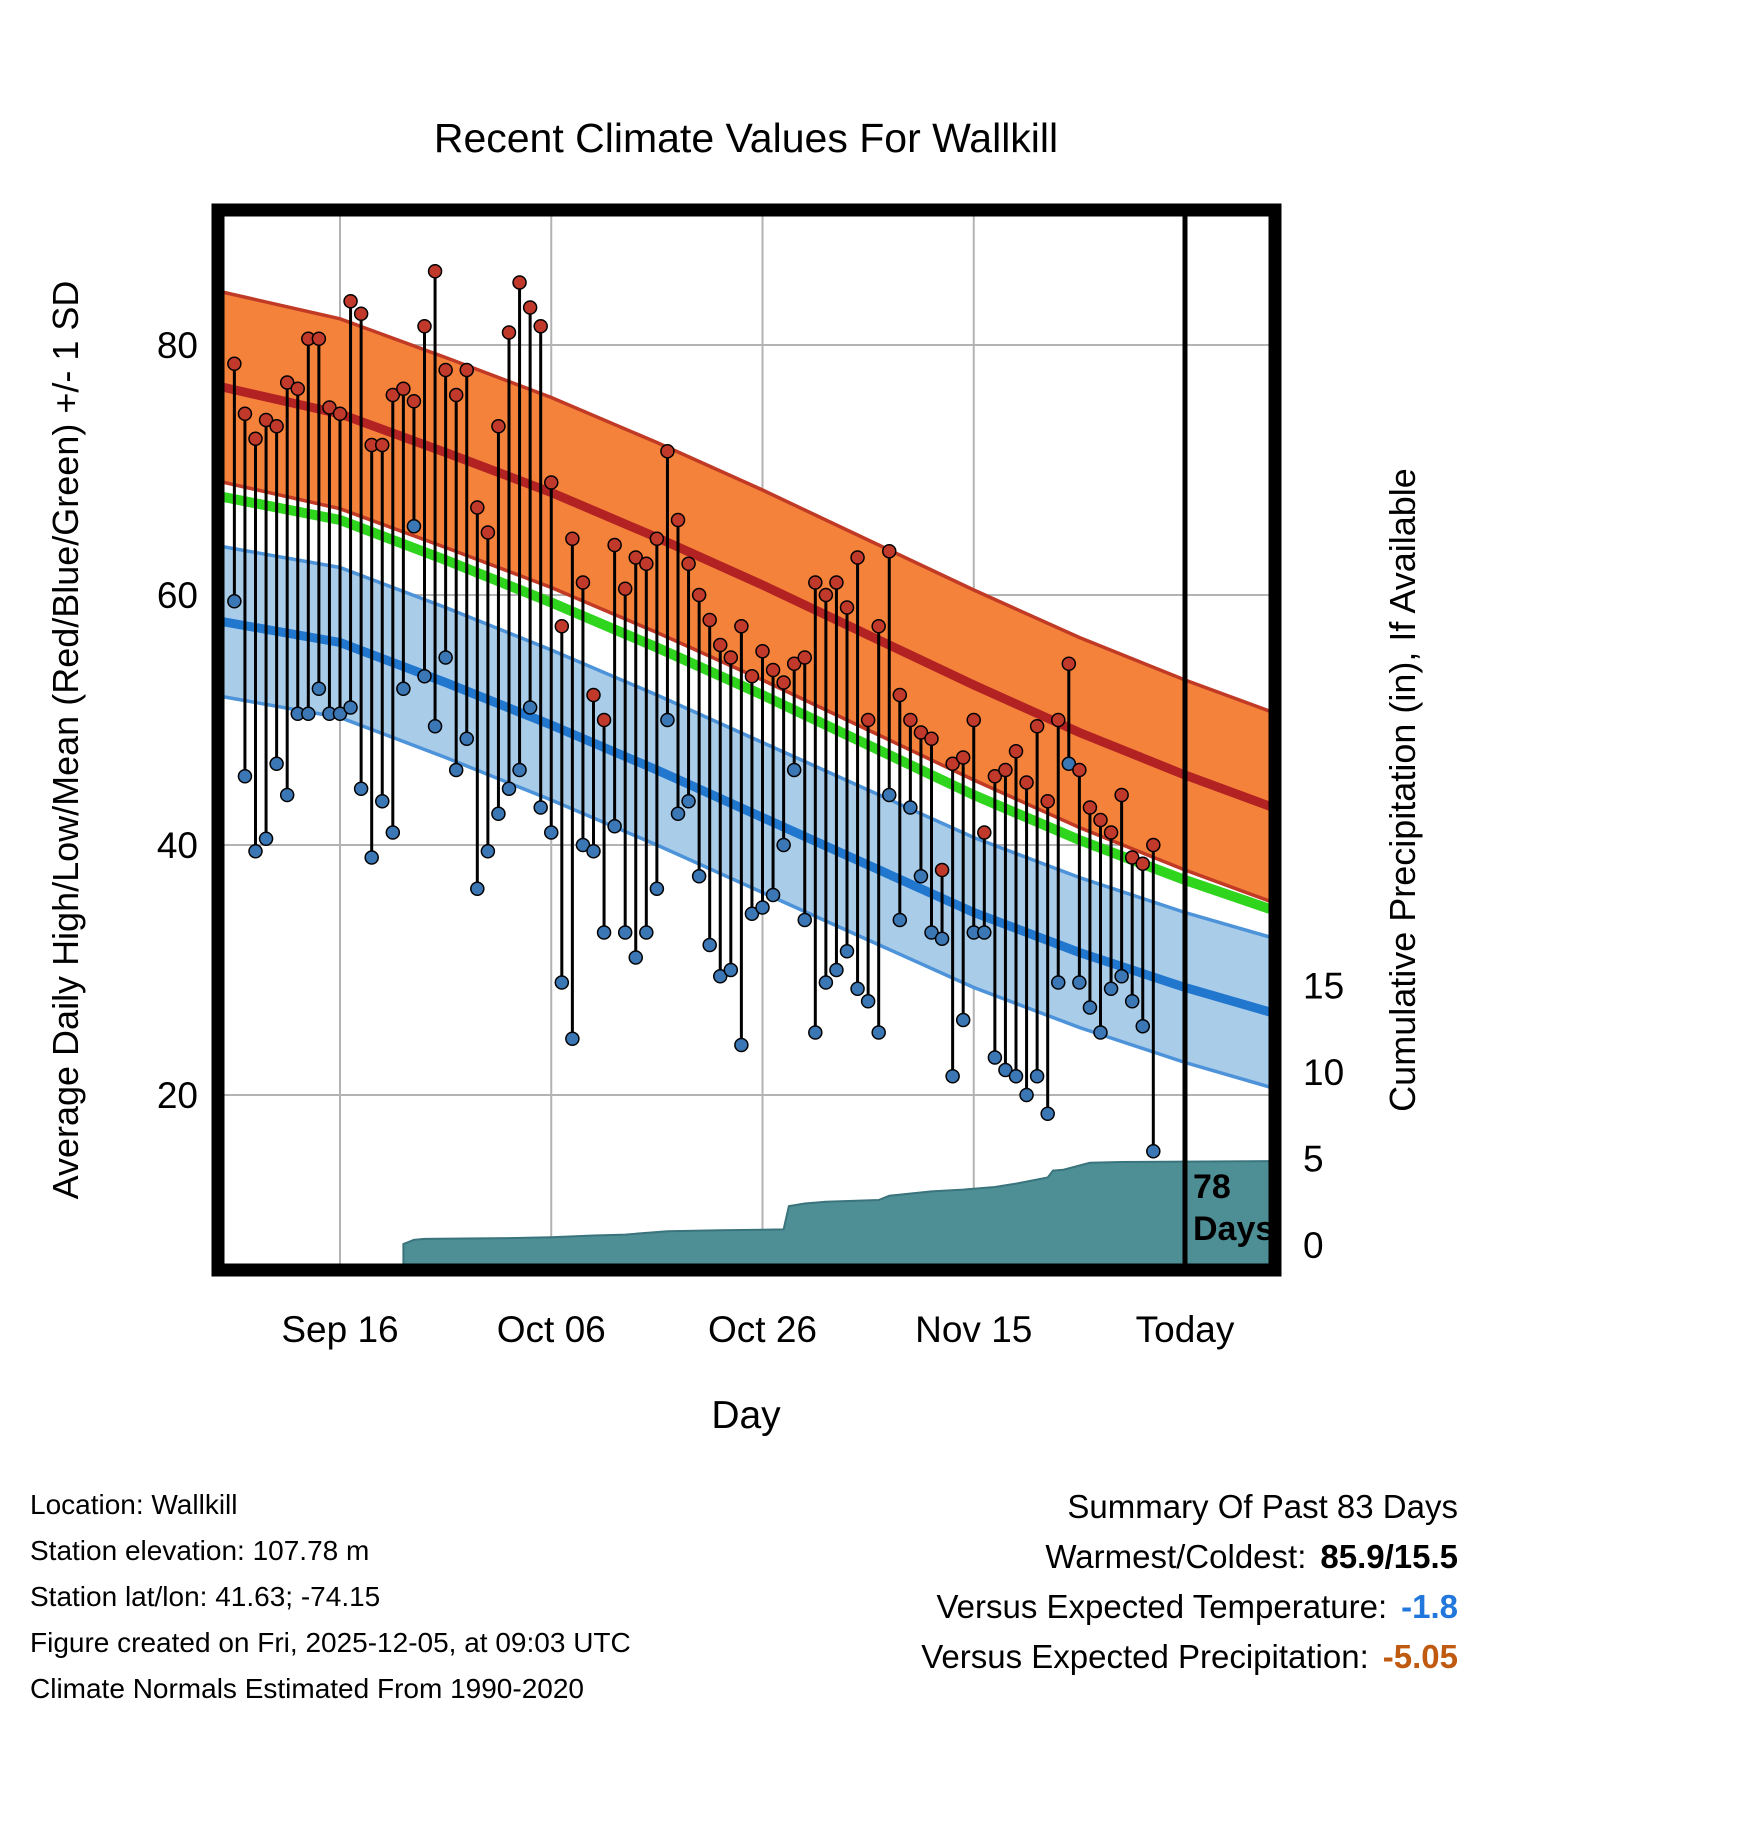  I want to click on summary-title: Summary Of Past 83 Days, so click(1262, 1506).